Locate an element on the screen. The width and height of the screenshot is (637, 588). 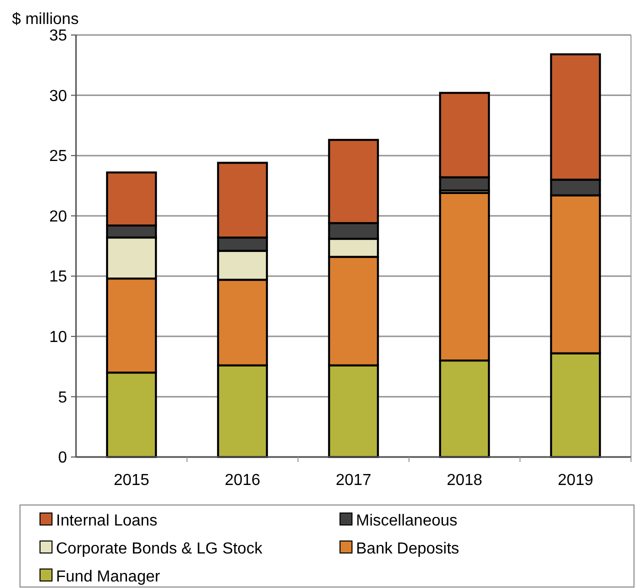
y-axis-title: $ millions is located at coordinates (45, 19).